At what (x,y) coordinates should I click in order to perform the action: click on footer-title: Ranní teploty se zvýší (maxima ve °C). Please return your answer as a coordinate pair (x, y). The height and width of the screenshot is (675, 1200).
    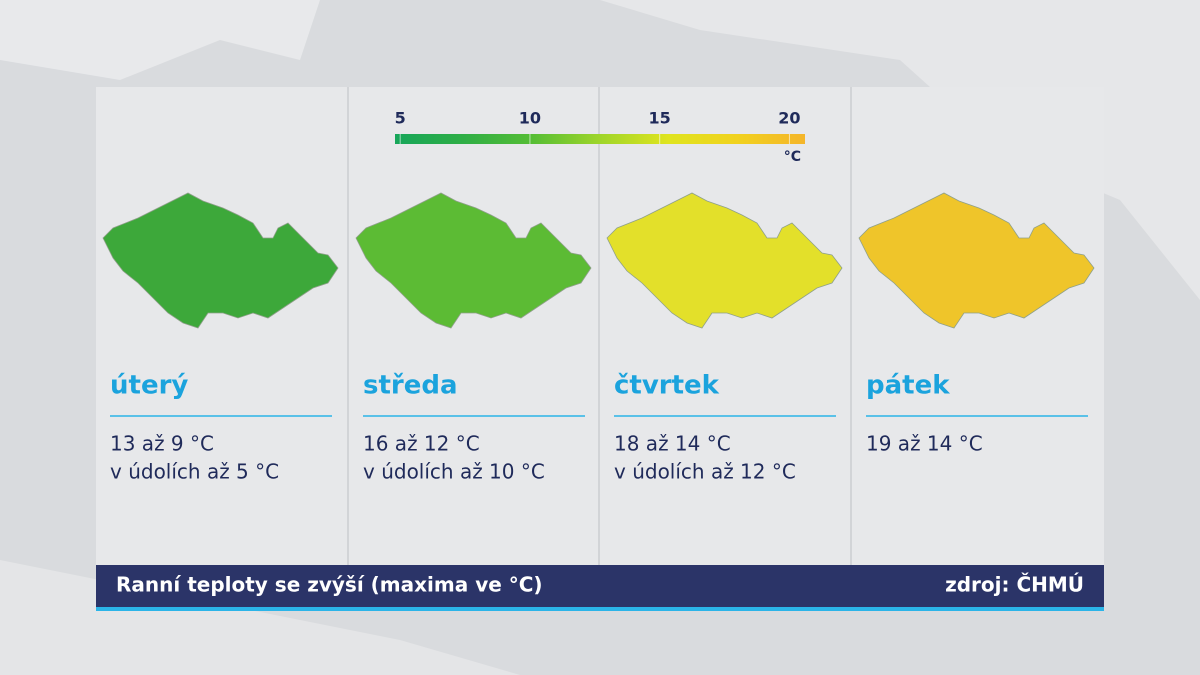
    Looking at the image, I should click on (329, 585).